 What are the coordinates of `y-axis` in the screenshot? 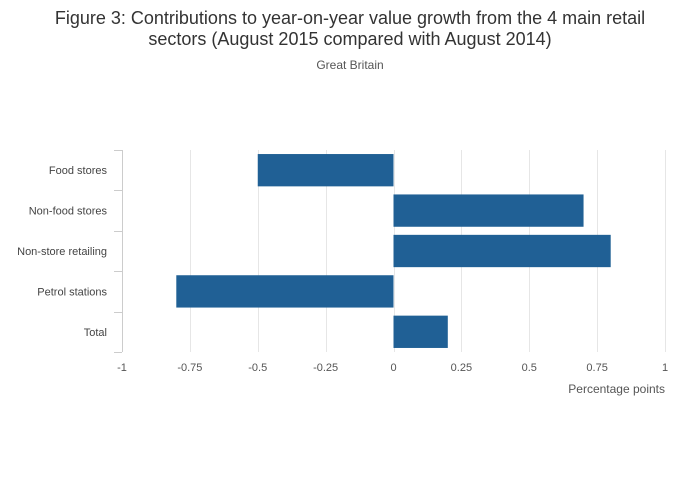 It's located at (118, 251).